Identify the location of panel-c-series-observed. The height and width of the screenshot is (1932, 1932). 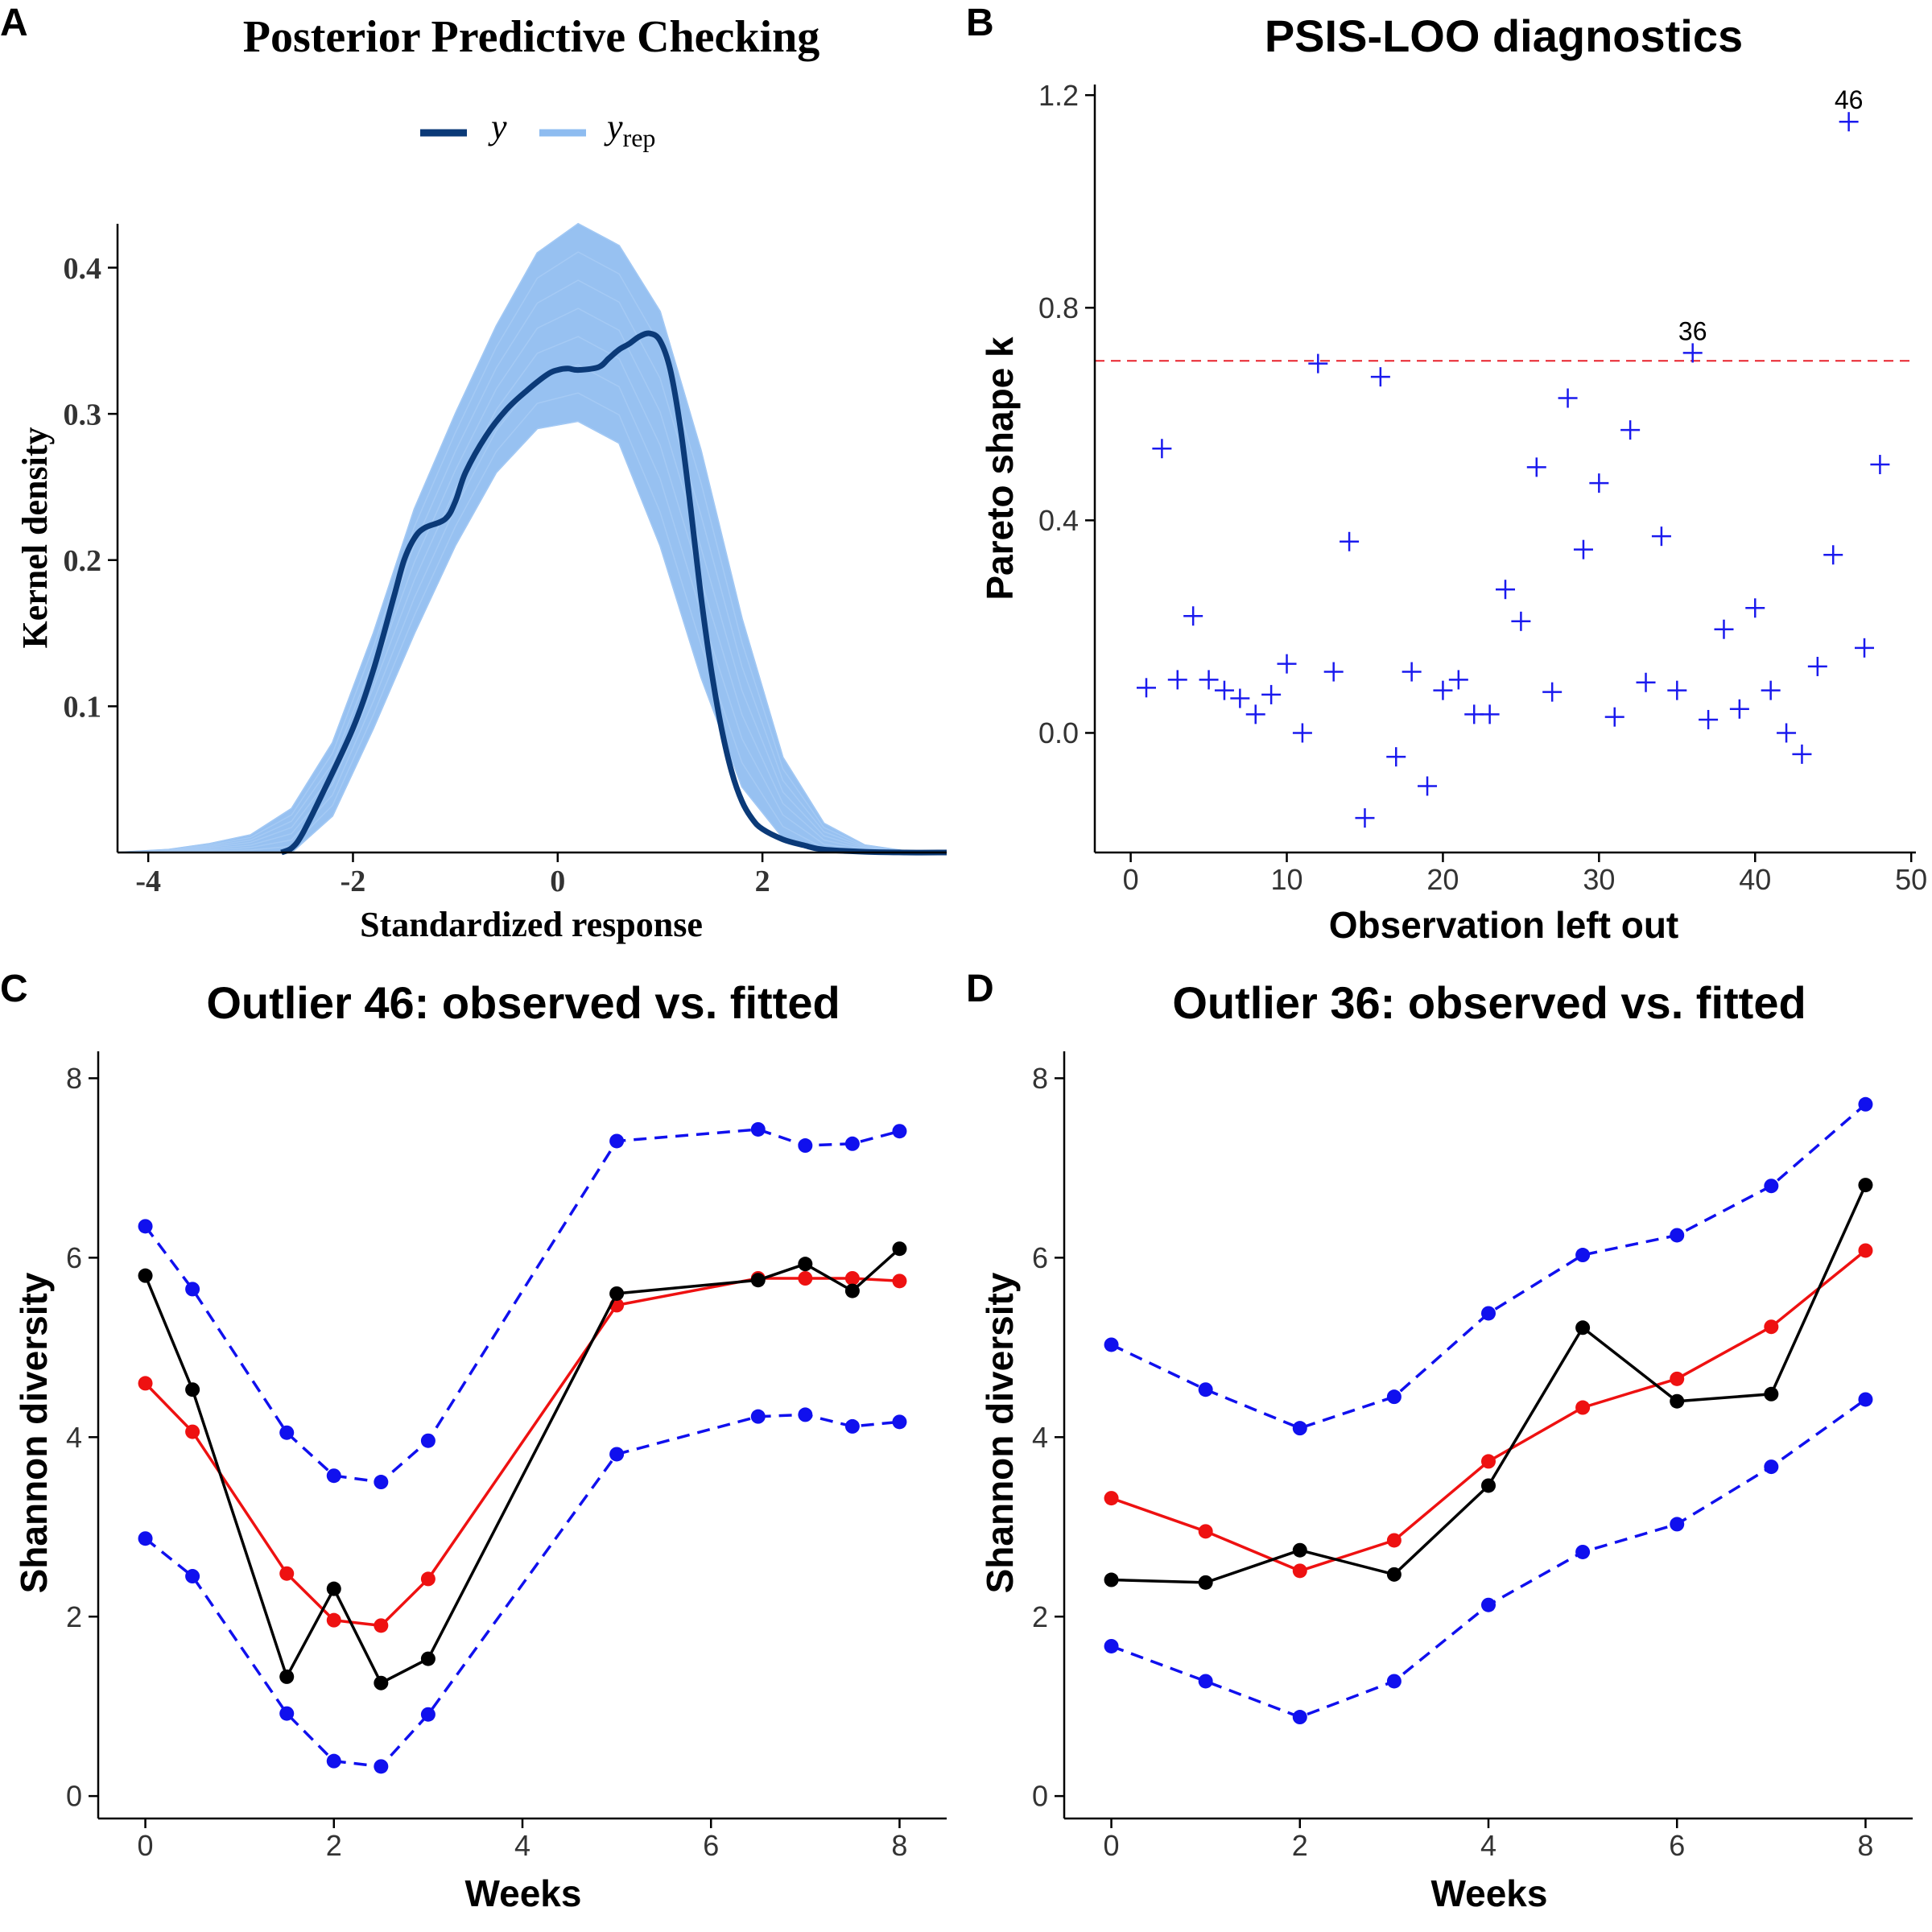
(522, 1465).